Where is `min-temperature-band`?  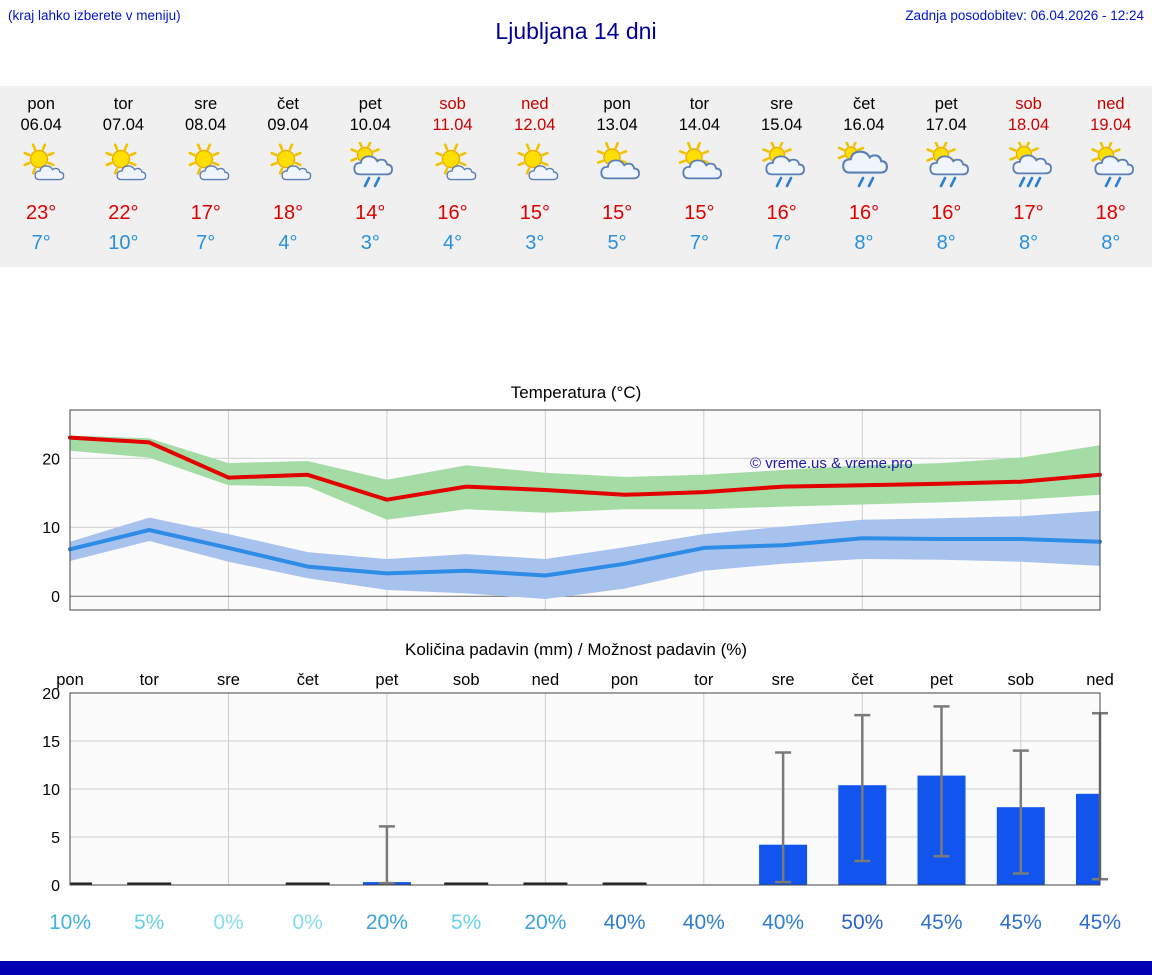
min-temperature-band is located at coordinates (585, 554).